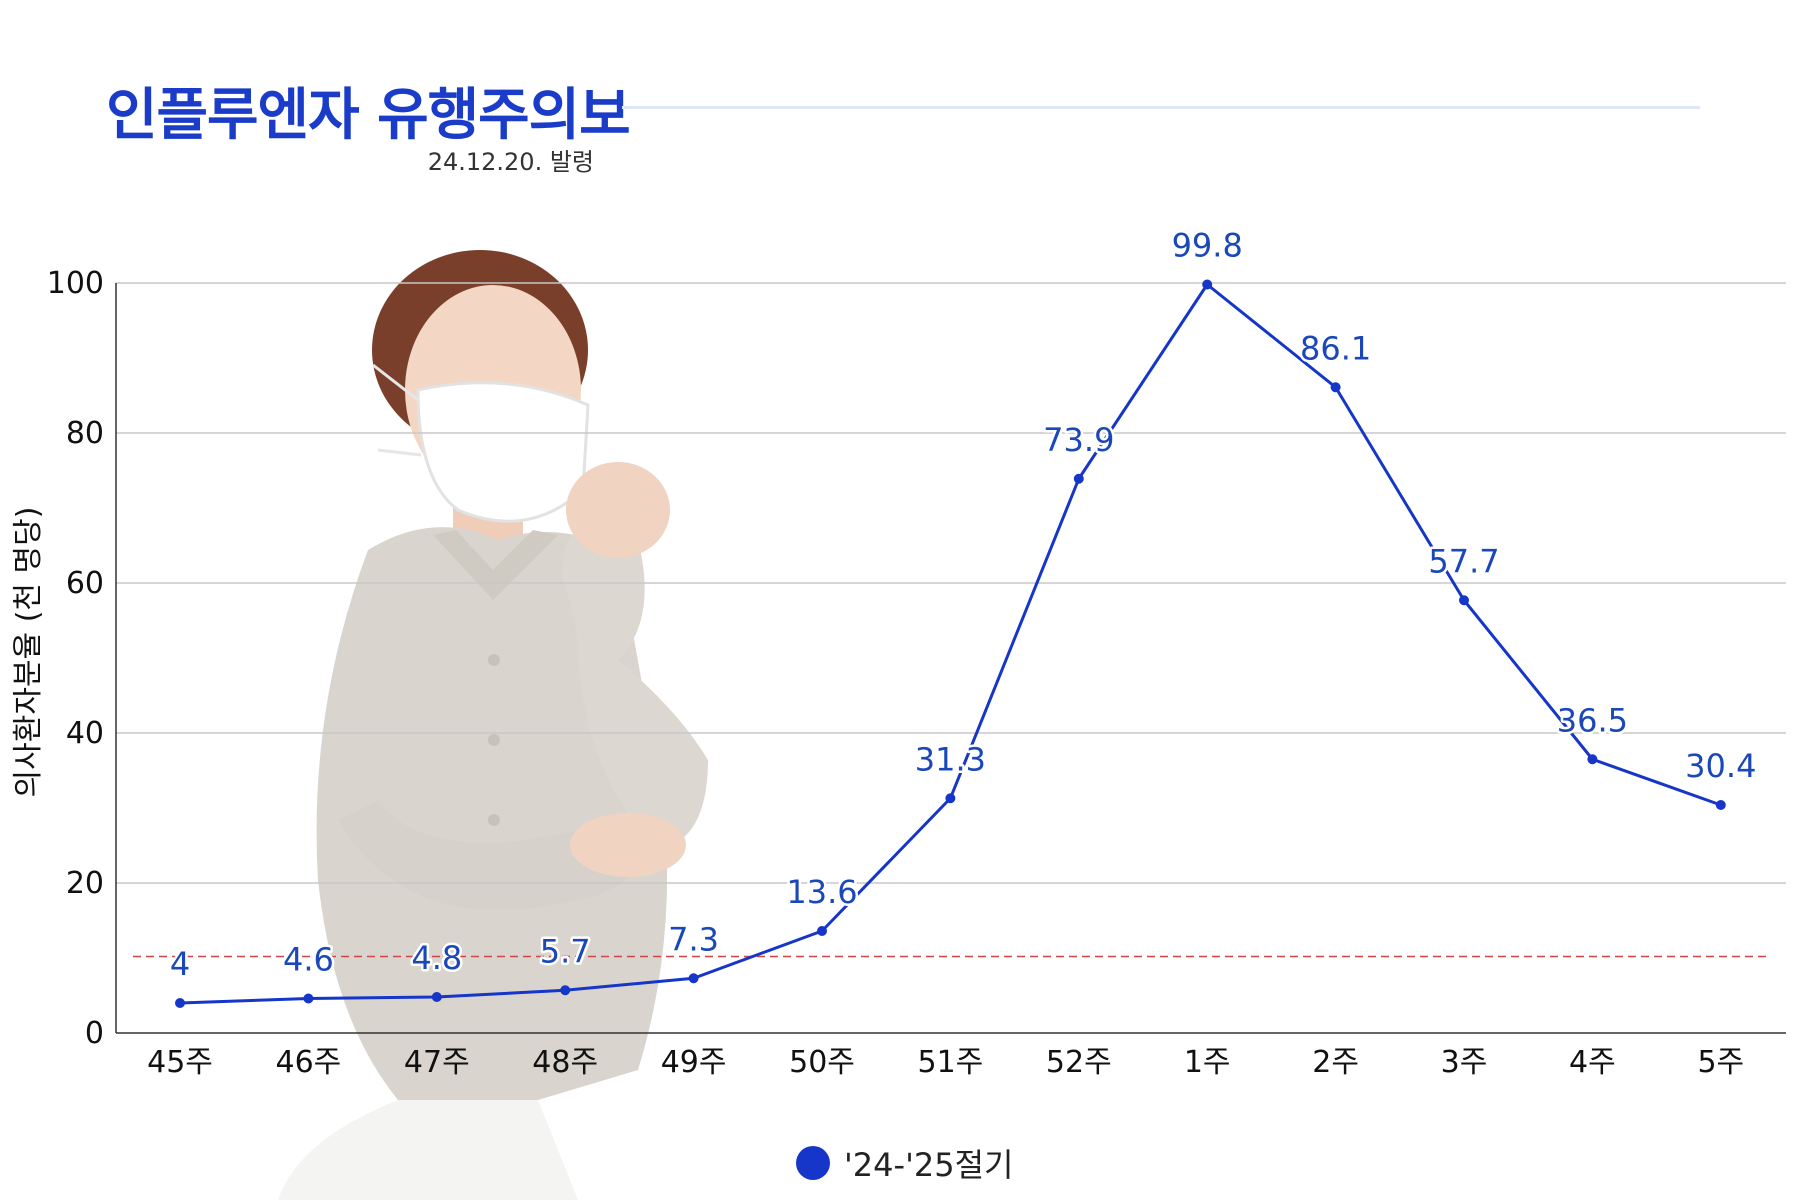  What do you see at coordinates (180, 1062) in the screenshot?
I see `x-tick-label-1: 45주` at bounding box center [180, 1062].